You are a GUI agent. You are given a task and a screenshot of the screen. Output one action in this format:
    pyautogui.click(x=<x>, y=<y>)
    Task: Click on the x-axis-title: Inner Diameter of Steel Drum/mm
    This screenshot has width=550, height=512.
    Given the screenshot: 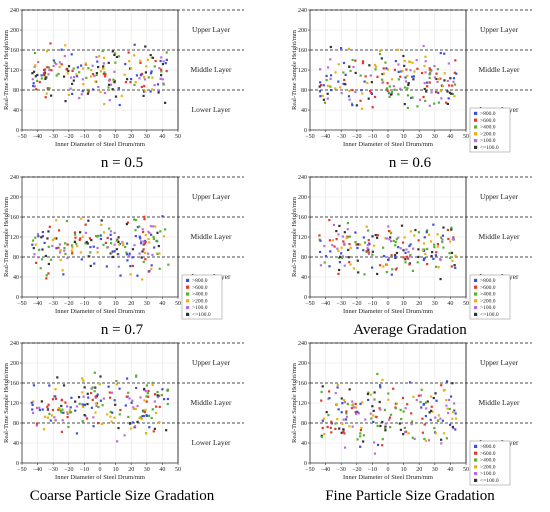 What is the action you would take?
    pyautogui.click(x=100, y=144)
    